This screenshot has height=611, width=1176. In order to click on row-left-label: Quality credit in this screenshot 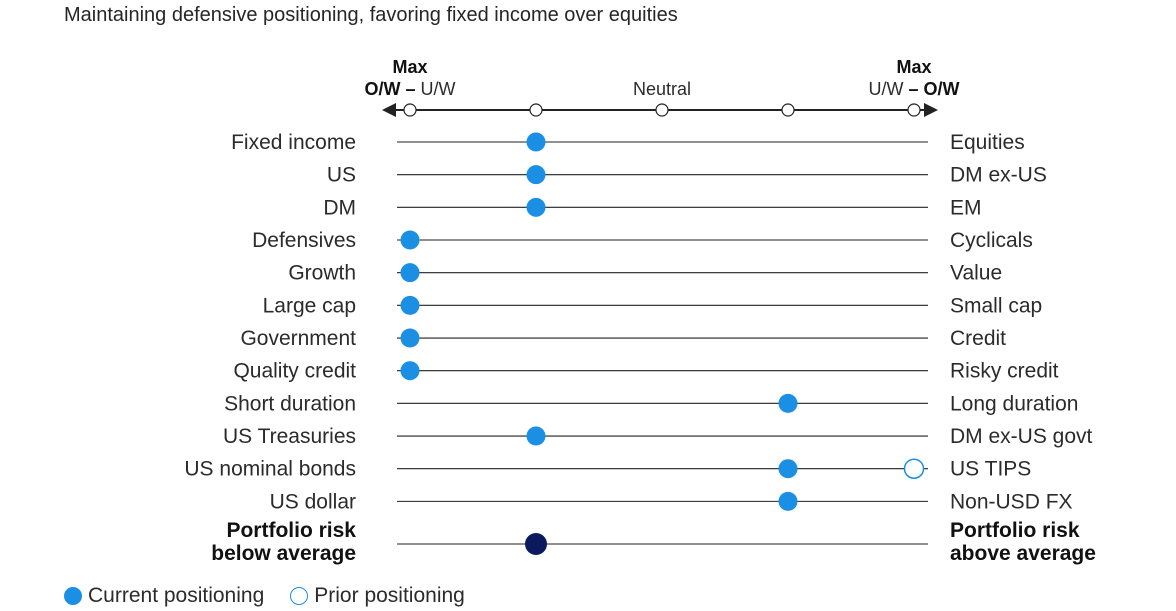, I will do `click(294, 371)`.